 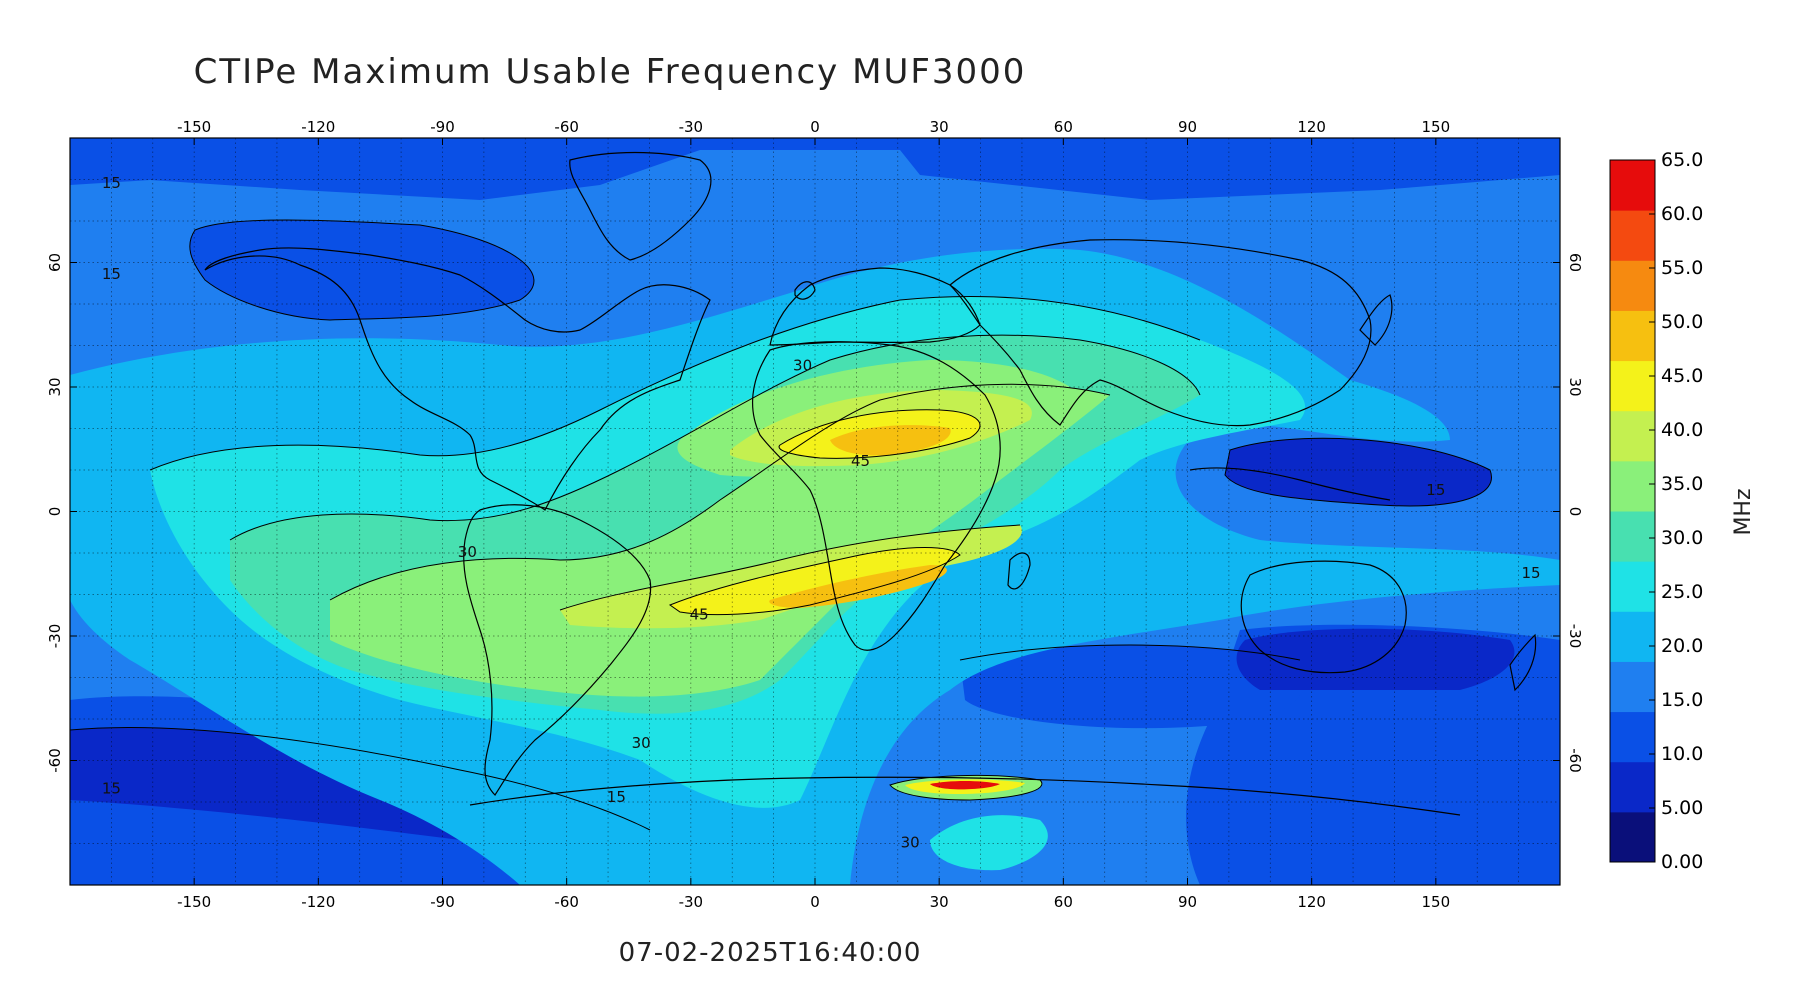 What do you see at coordinates (1575, 512) in the screenshot?
I see `lat-tick-label-right: 0` at bounding box center [1575, 512].